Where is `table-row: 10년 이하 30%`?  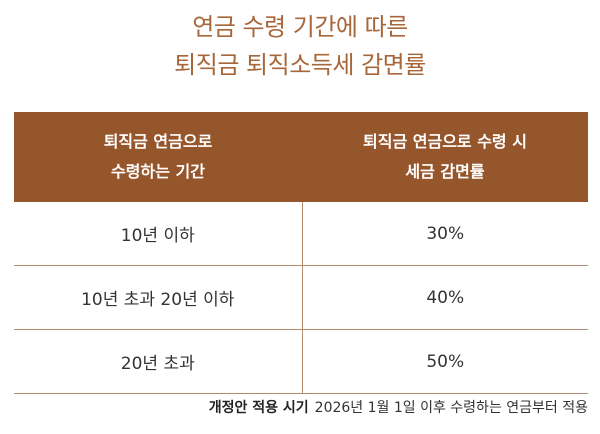
table-row: 10년 이하 30% is located at coordinates (301, 234).